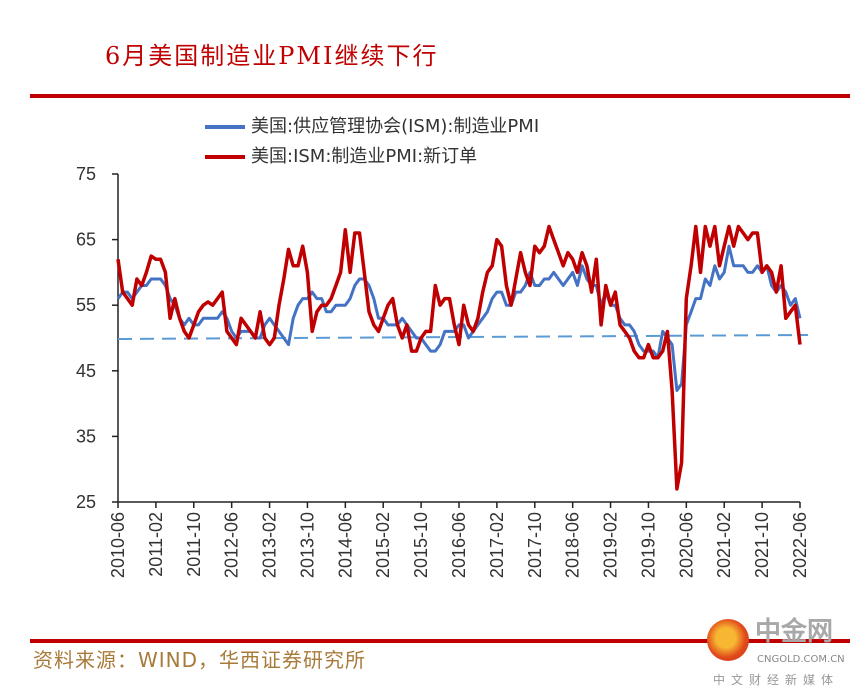 Image resolution: width=865 pixels, height=691 pixels. Describe the element at coordinates (364, 156) in the screenshot. I see `legend-label-new-orders: 美国:ISM:制造业PMI:新订单` at that location.